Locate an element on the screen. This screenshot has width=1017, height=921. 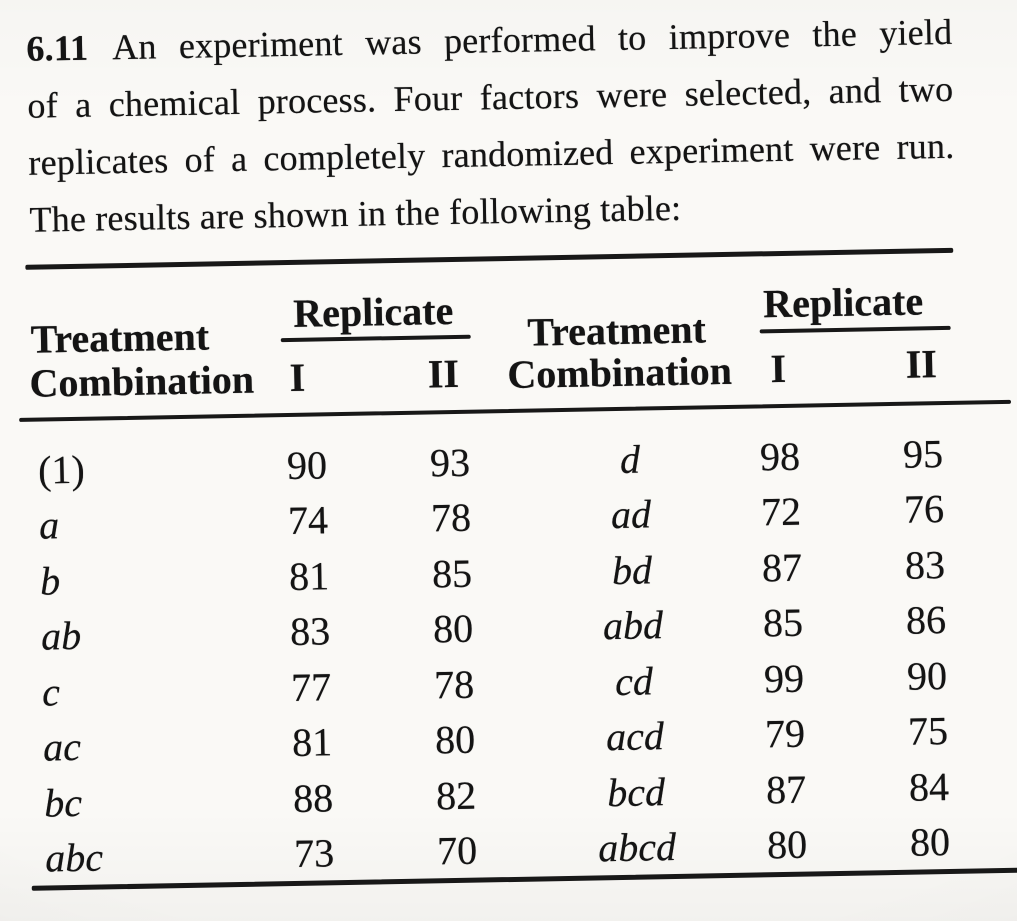
replicate2-cell: 84 is located at coordinates (929, 786).